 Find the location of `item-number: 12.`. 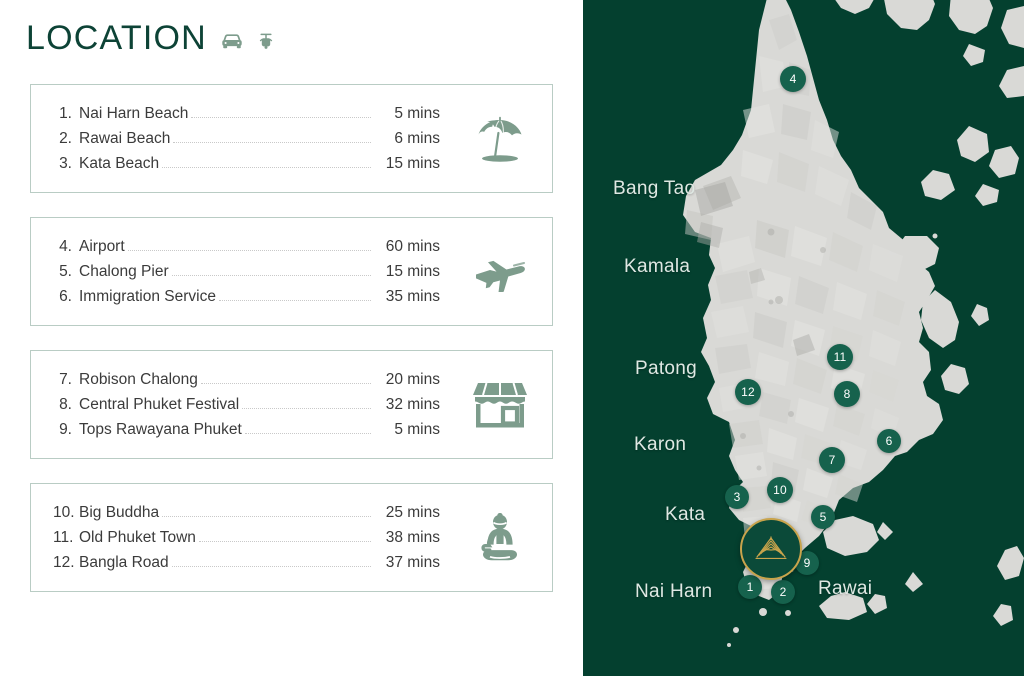

item-number: 12. is located at coordinates (64, 562).